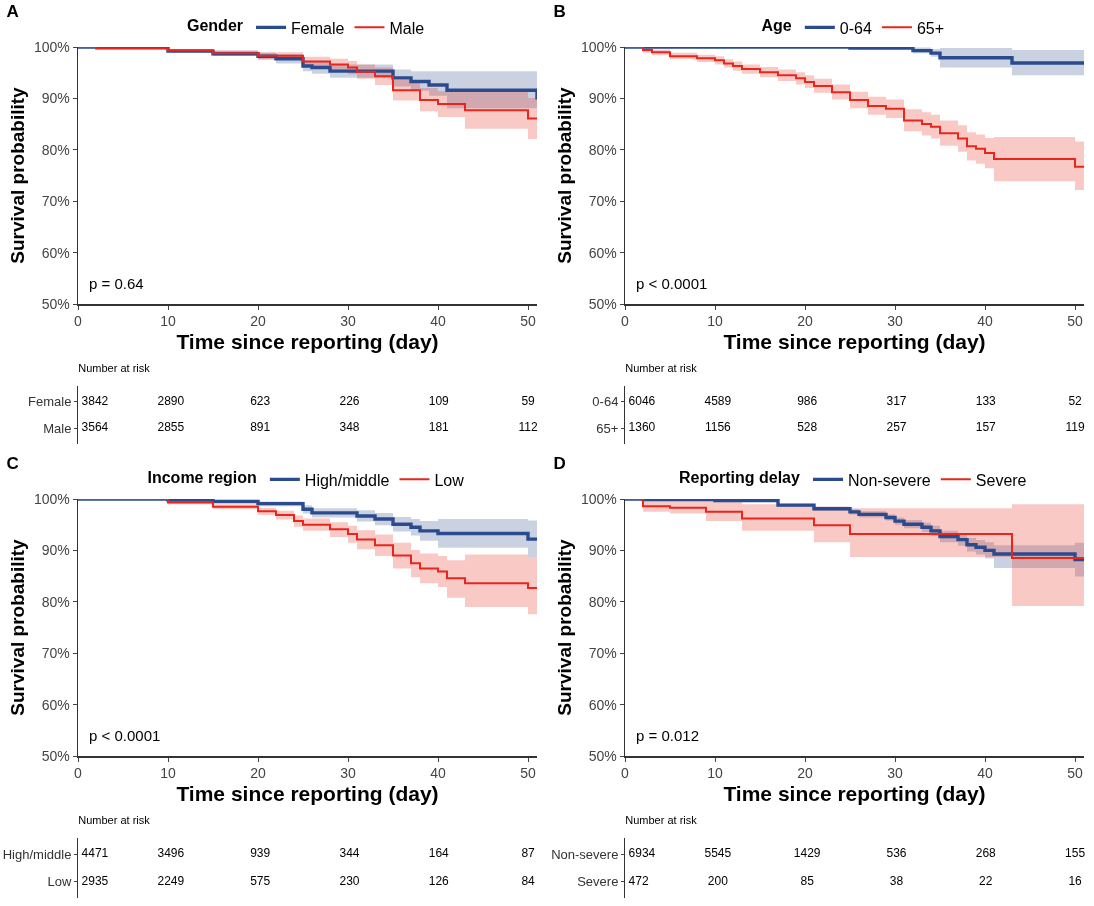 The image size is (1094, 906). Describe the element at coordinates (349, 427) in the screenshot. I see `text: 348` at that location.